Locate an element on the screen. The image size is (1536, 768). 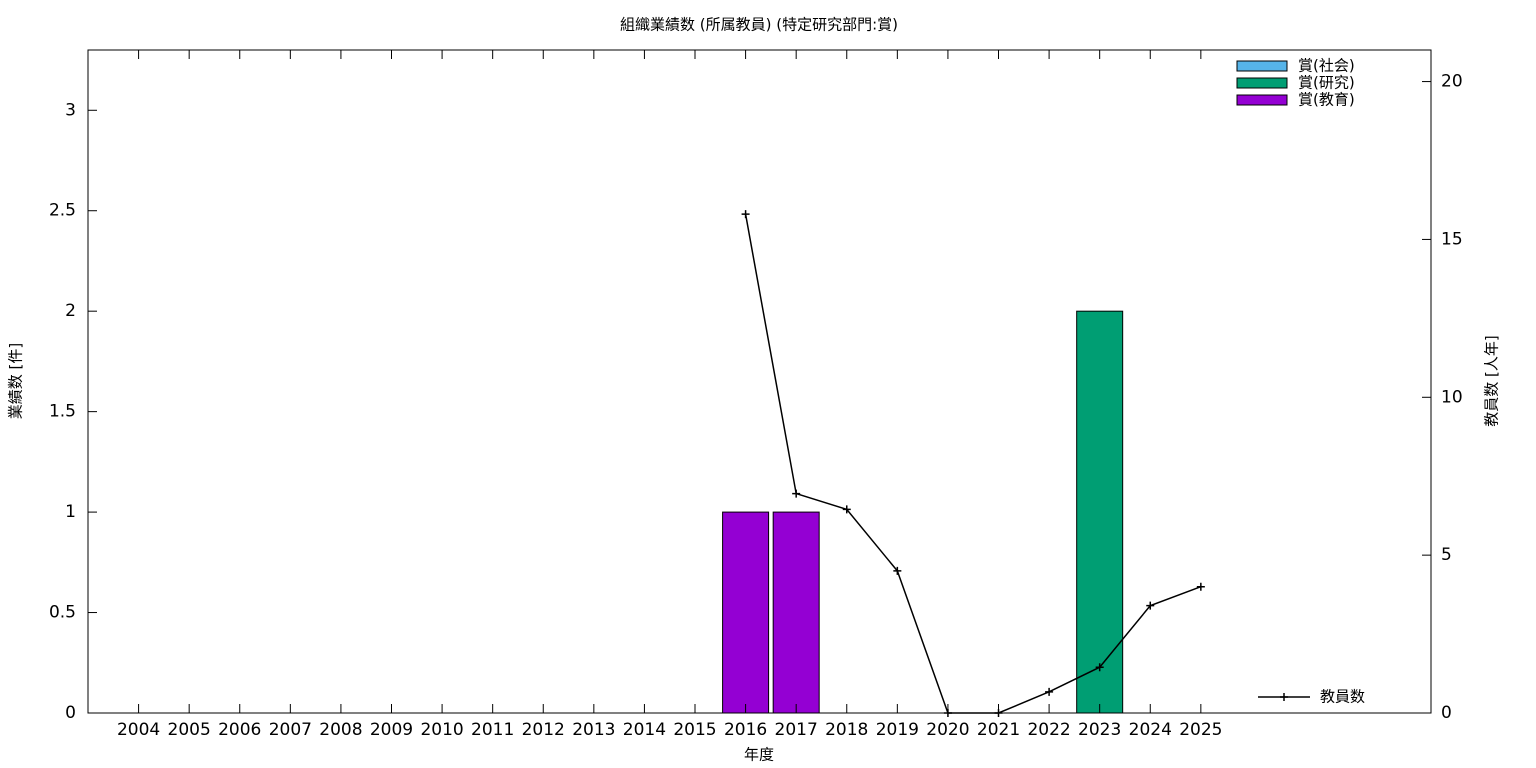
x-tick-label: 2006 is located at coordinates (239, 730).